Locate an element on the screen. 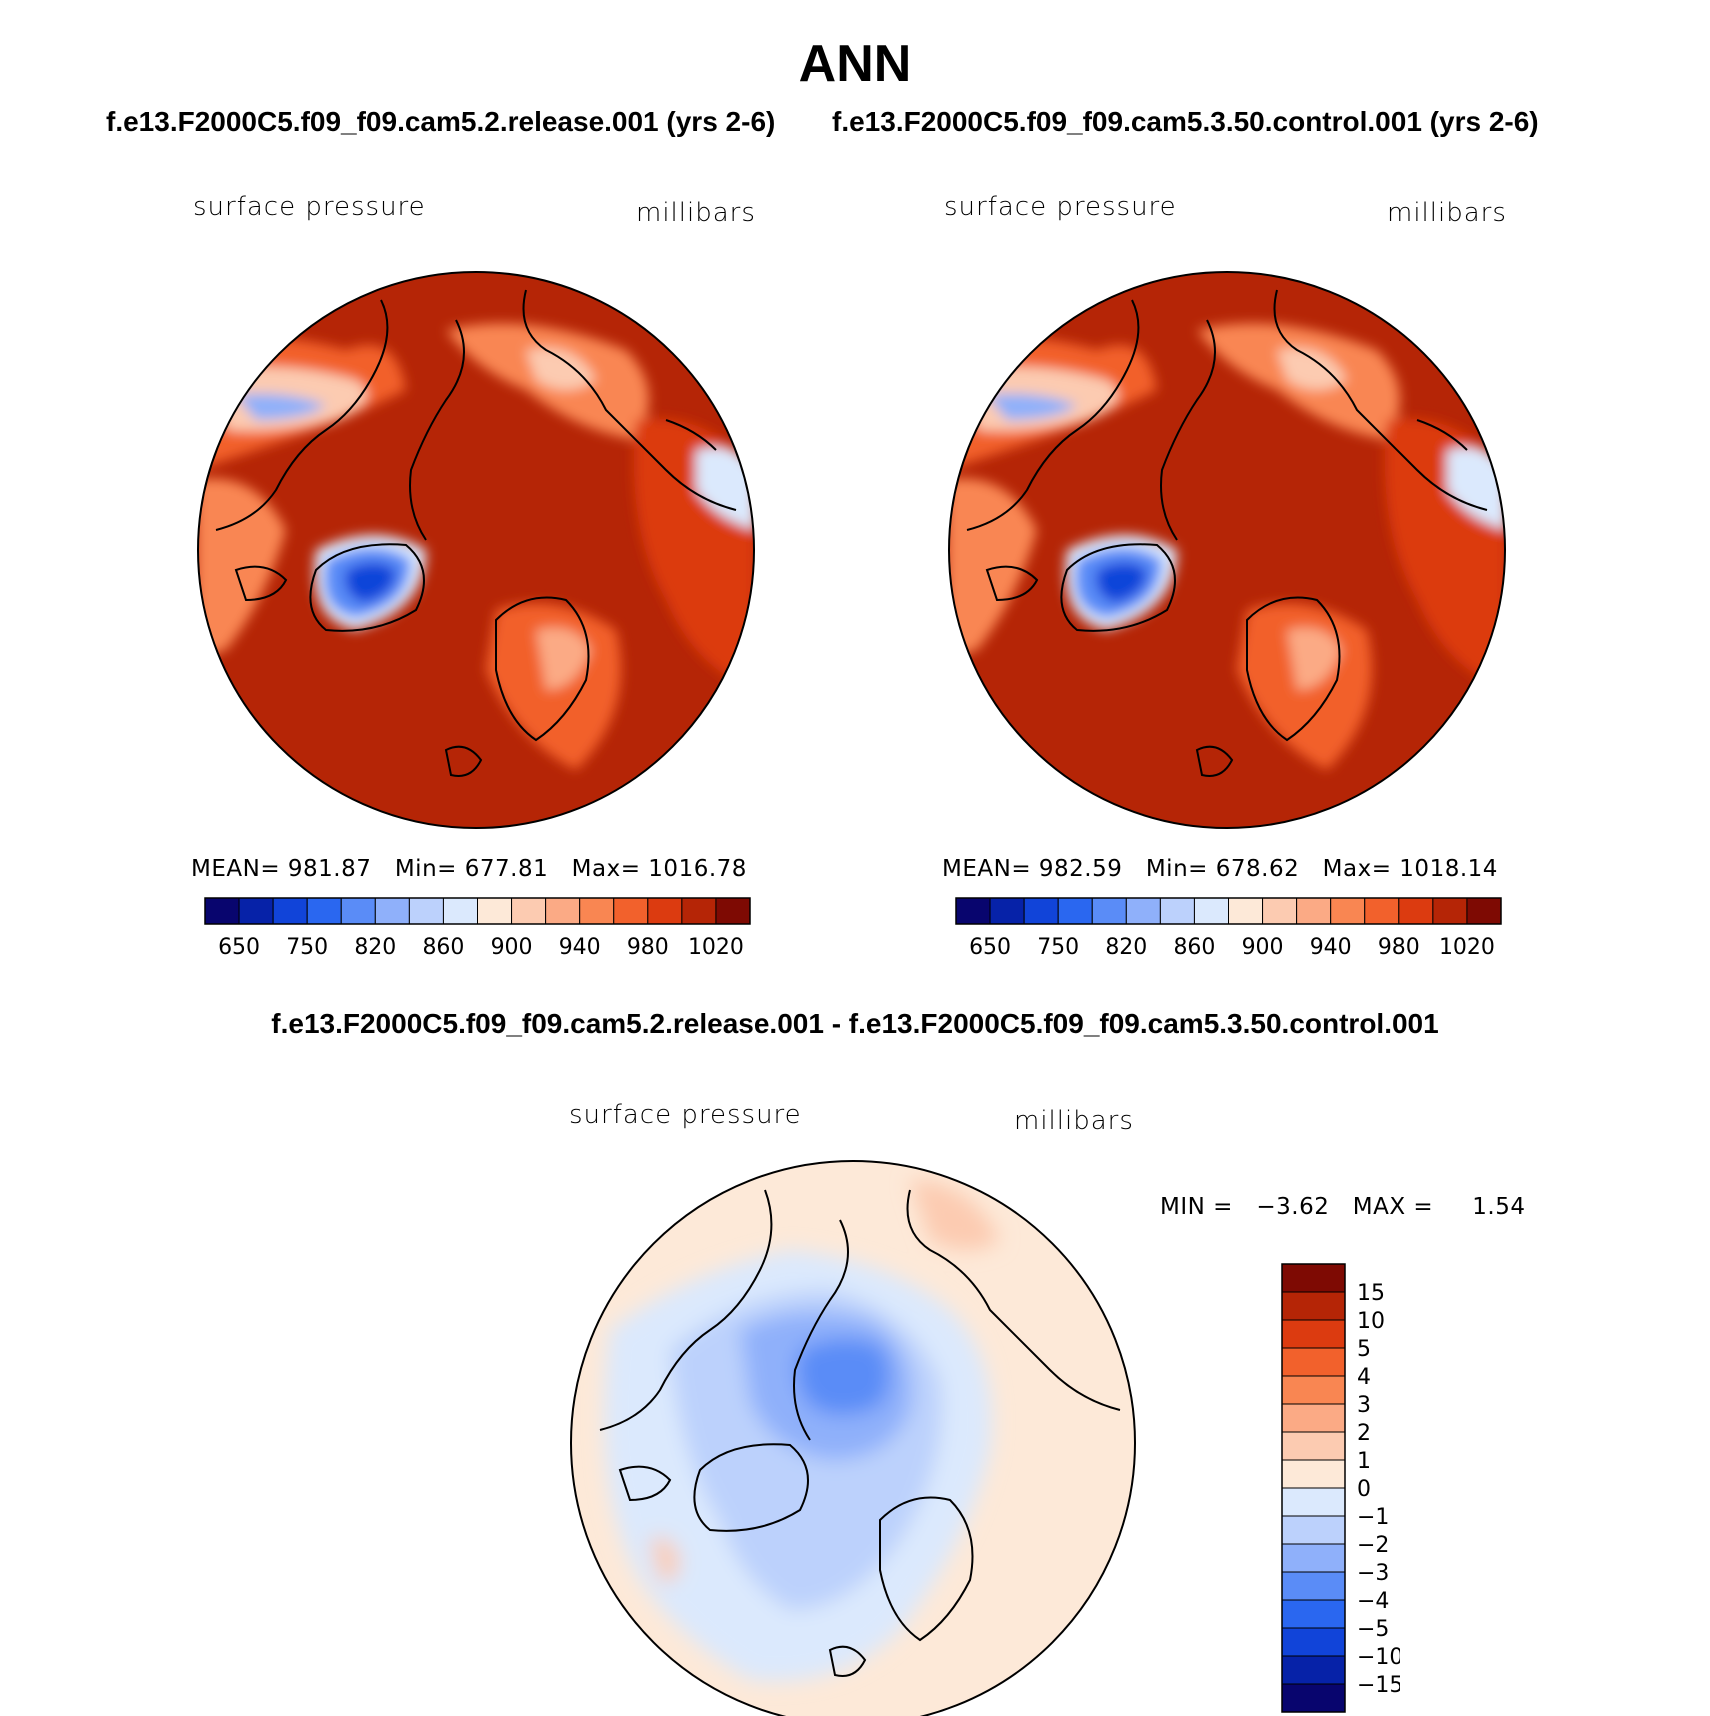  panel-2-colorbar-tick-label: 900 is located at coordinates (1263, 947).